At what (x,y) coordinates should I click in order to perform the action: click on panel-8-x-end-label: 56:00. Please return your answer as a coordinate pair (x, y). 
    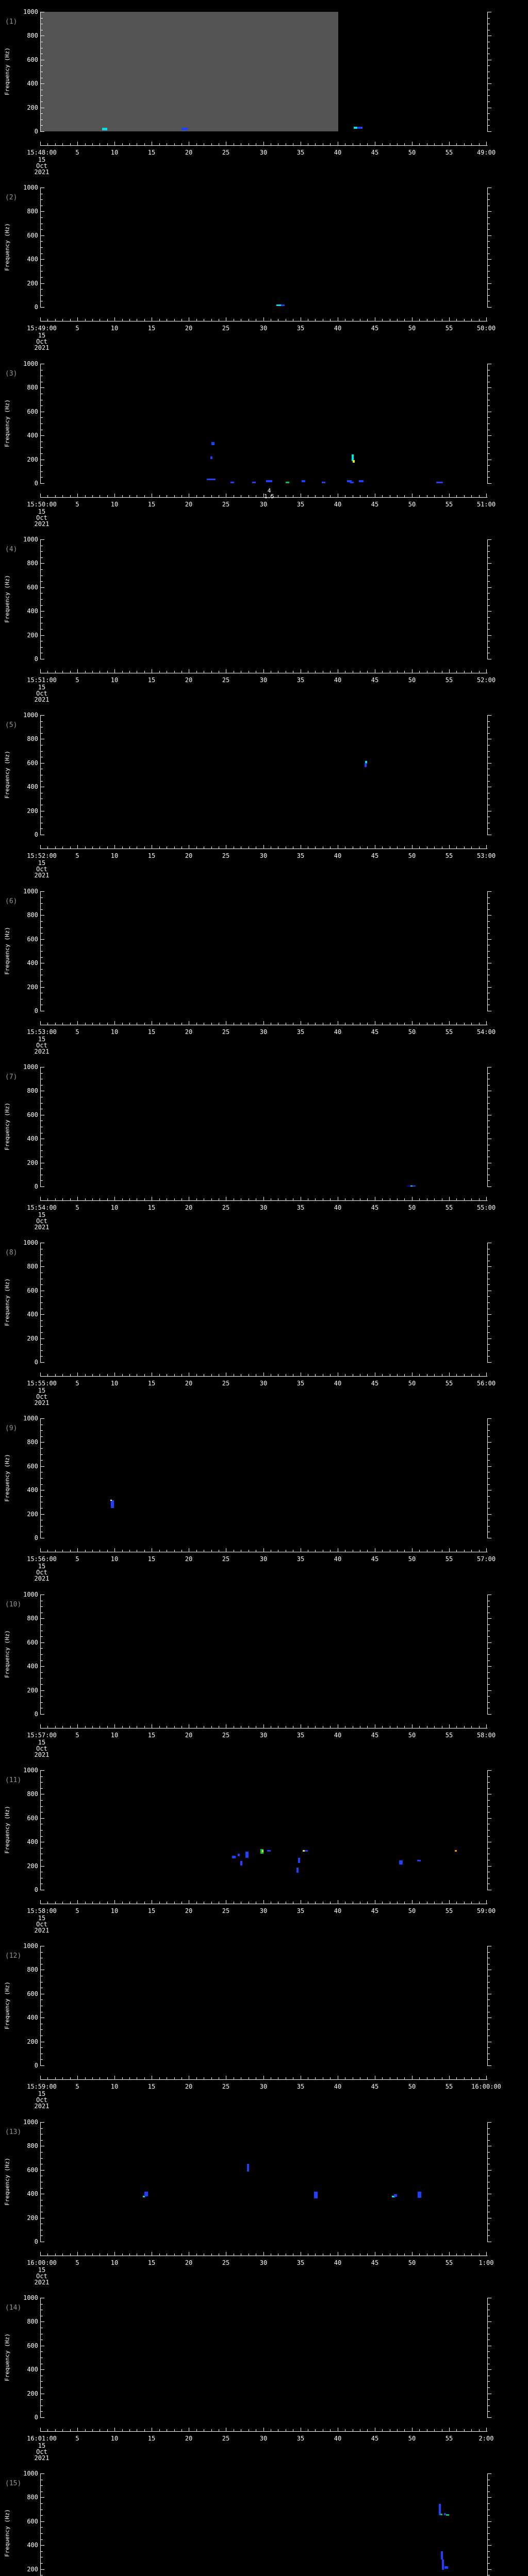
    Looking at the image, I should click on (486, 1383).